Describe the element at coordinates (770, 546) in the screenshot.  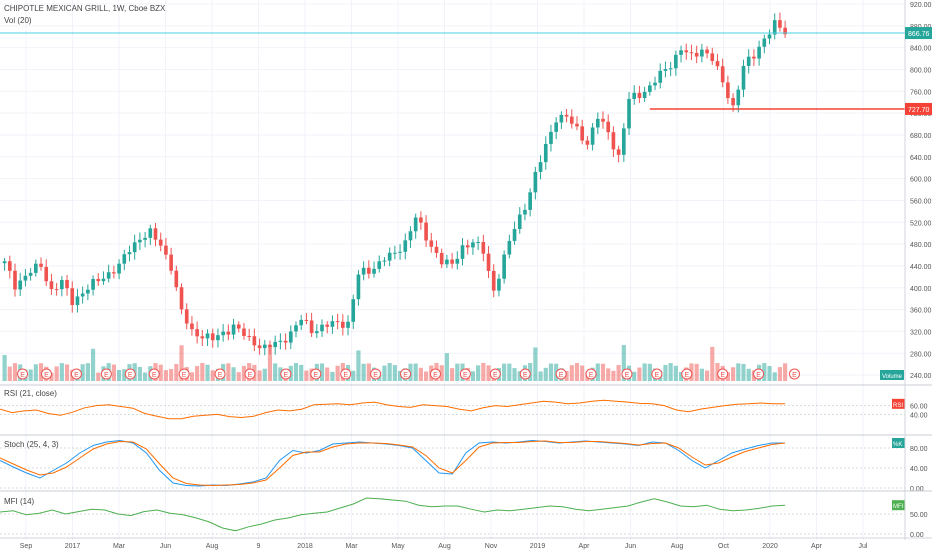
I see `time-tick-label: 2020` at that location.